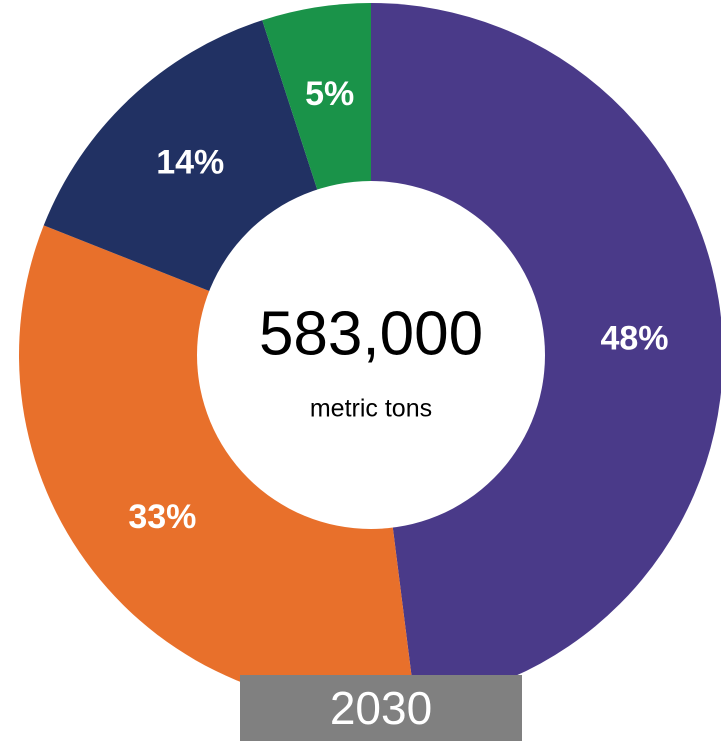 The width and height of the screenshot is (721, 741). What do you see at coordinates (634, 338) in the screenshot?
I see `value-label: 48%` at bounding box center [634, 338].